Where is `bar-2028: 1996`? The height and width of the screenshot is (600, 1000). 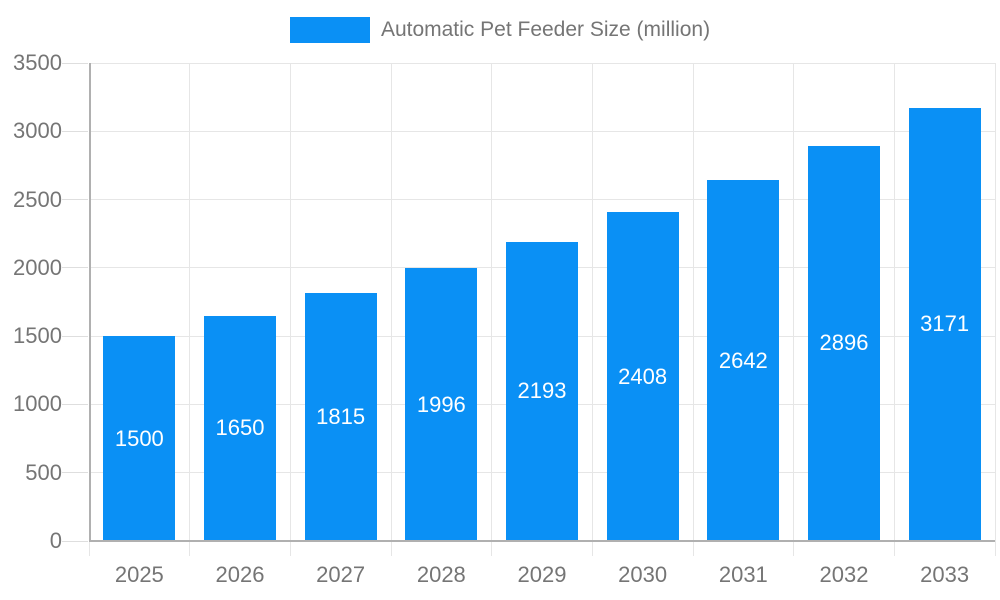 bar-2028: 1996 is located at coordinates (441, 404).